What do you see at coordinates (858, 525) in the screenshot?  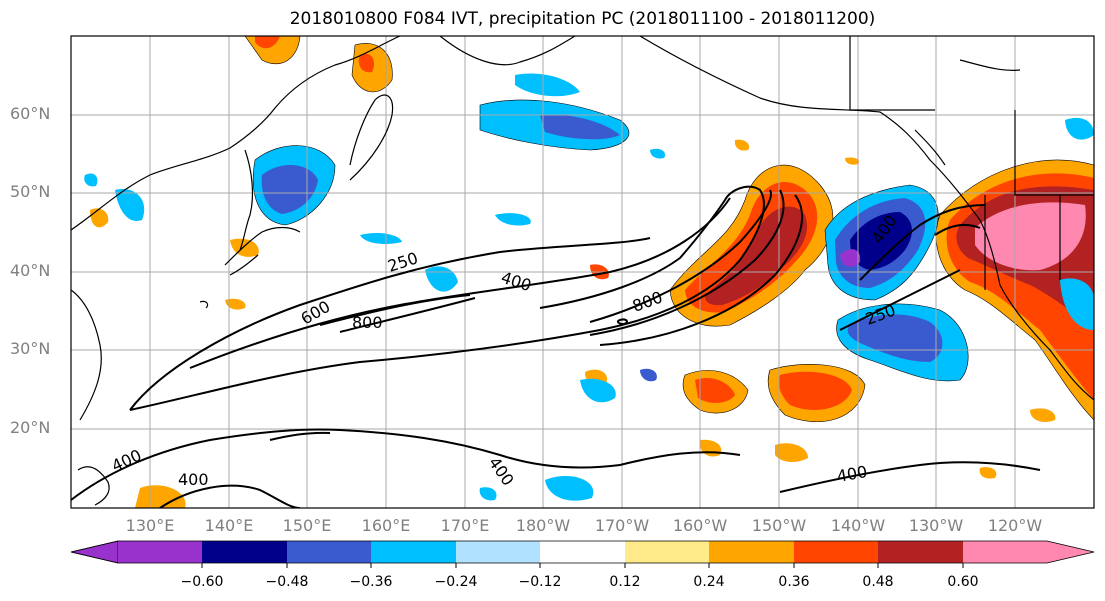 I see `lon-label: 140°W` at bounding box center [858, 525].